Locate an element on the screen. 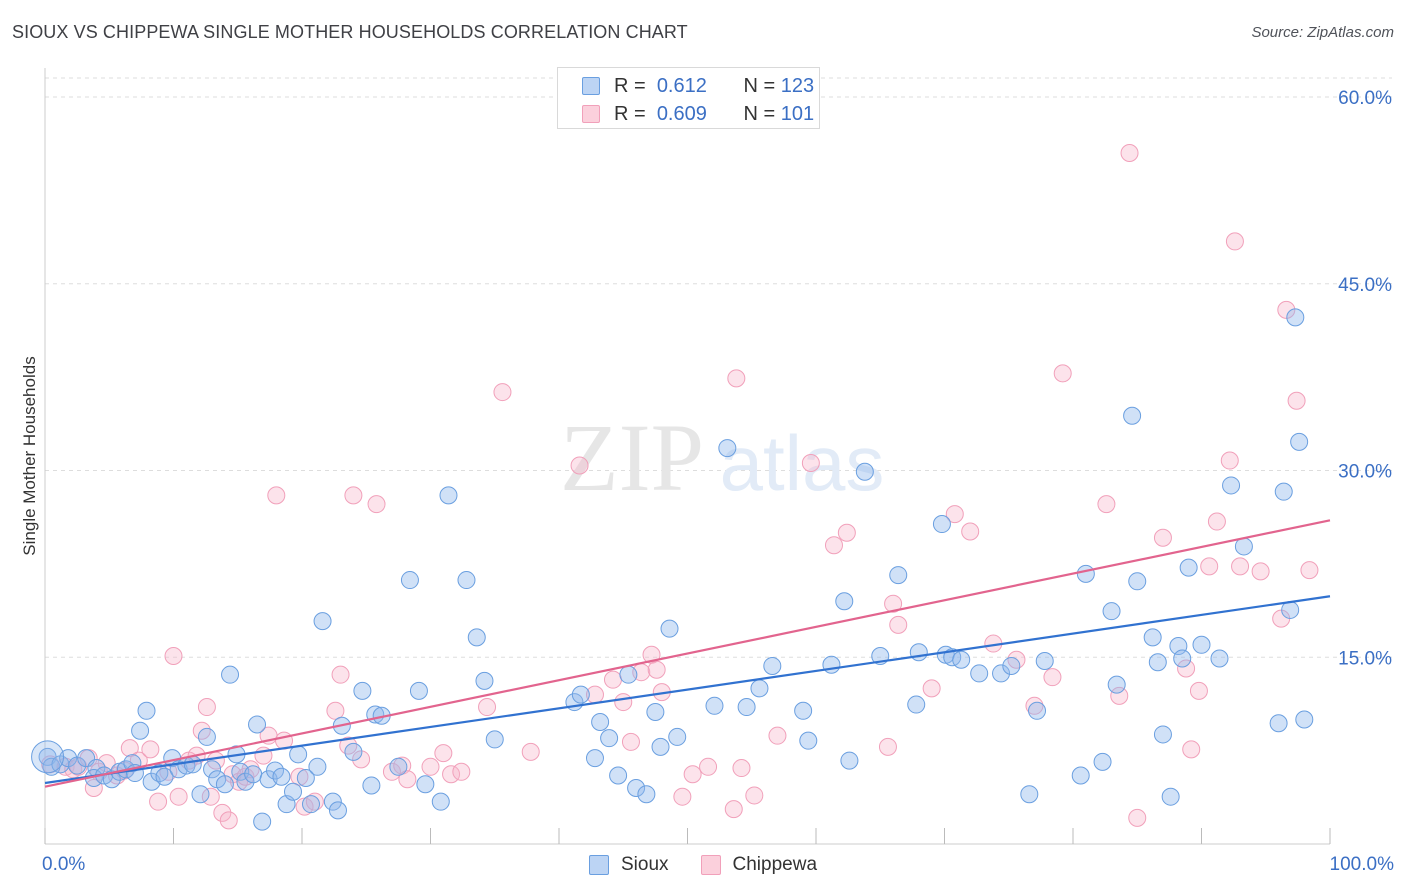 The width and height of the screenshot is (1406, 892). watermark-zip: ZIP is located at coordinates (632, 457).